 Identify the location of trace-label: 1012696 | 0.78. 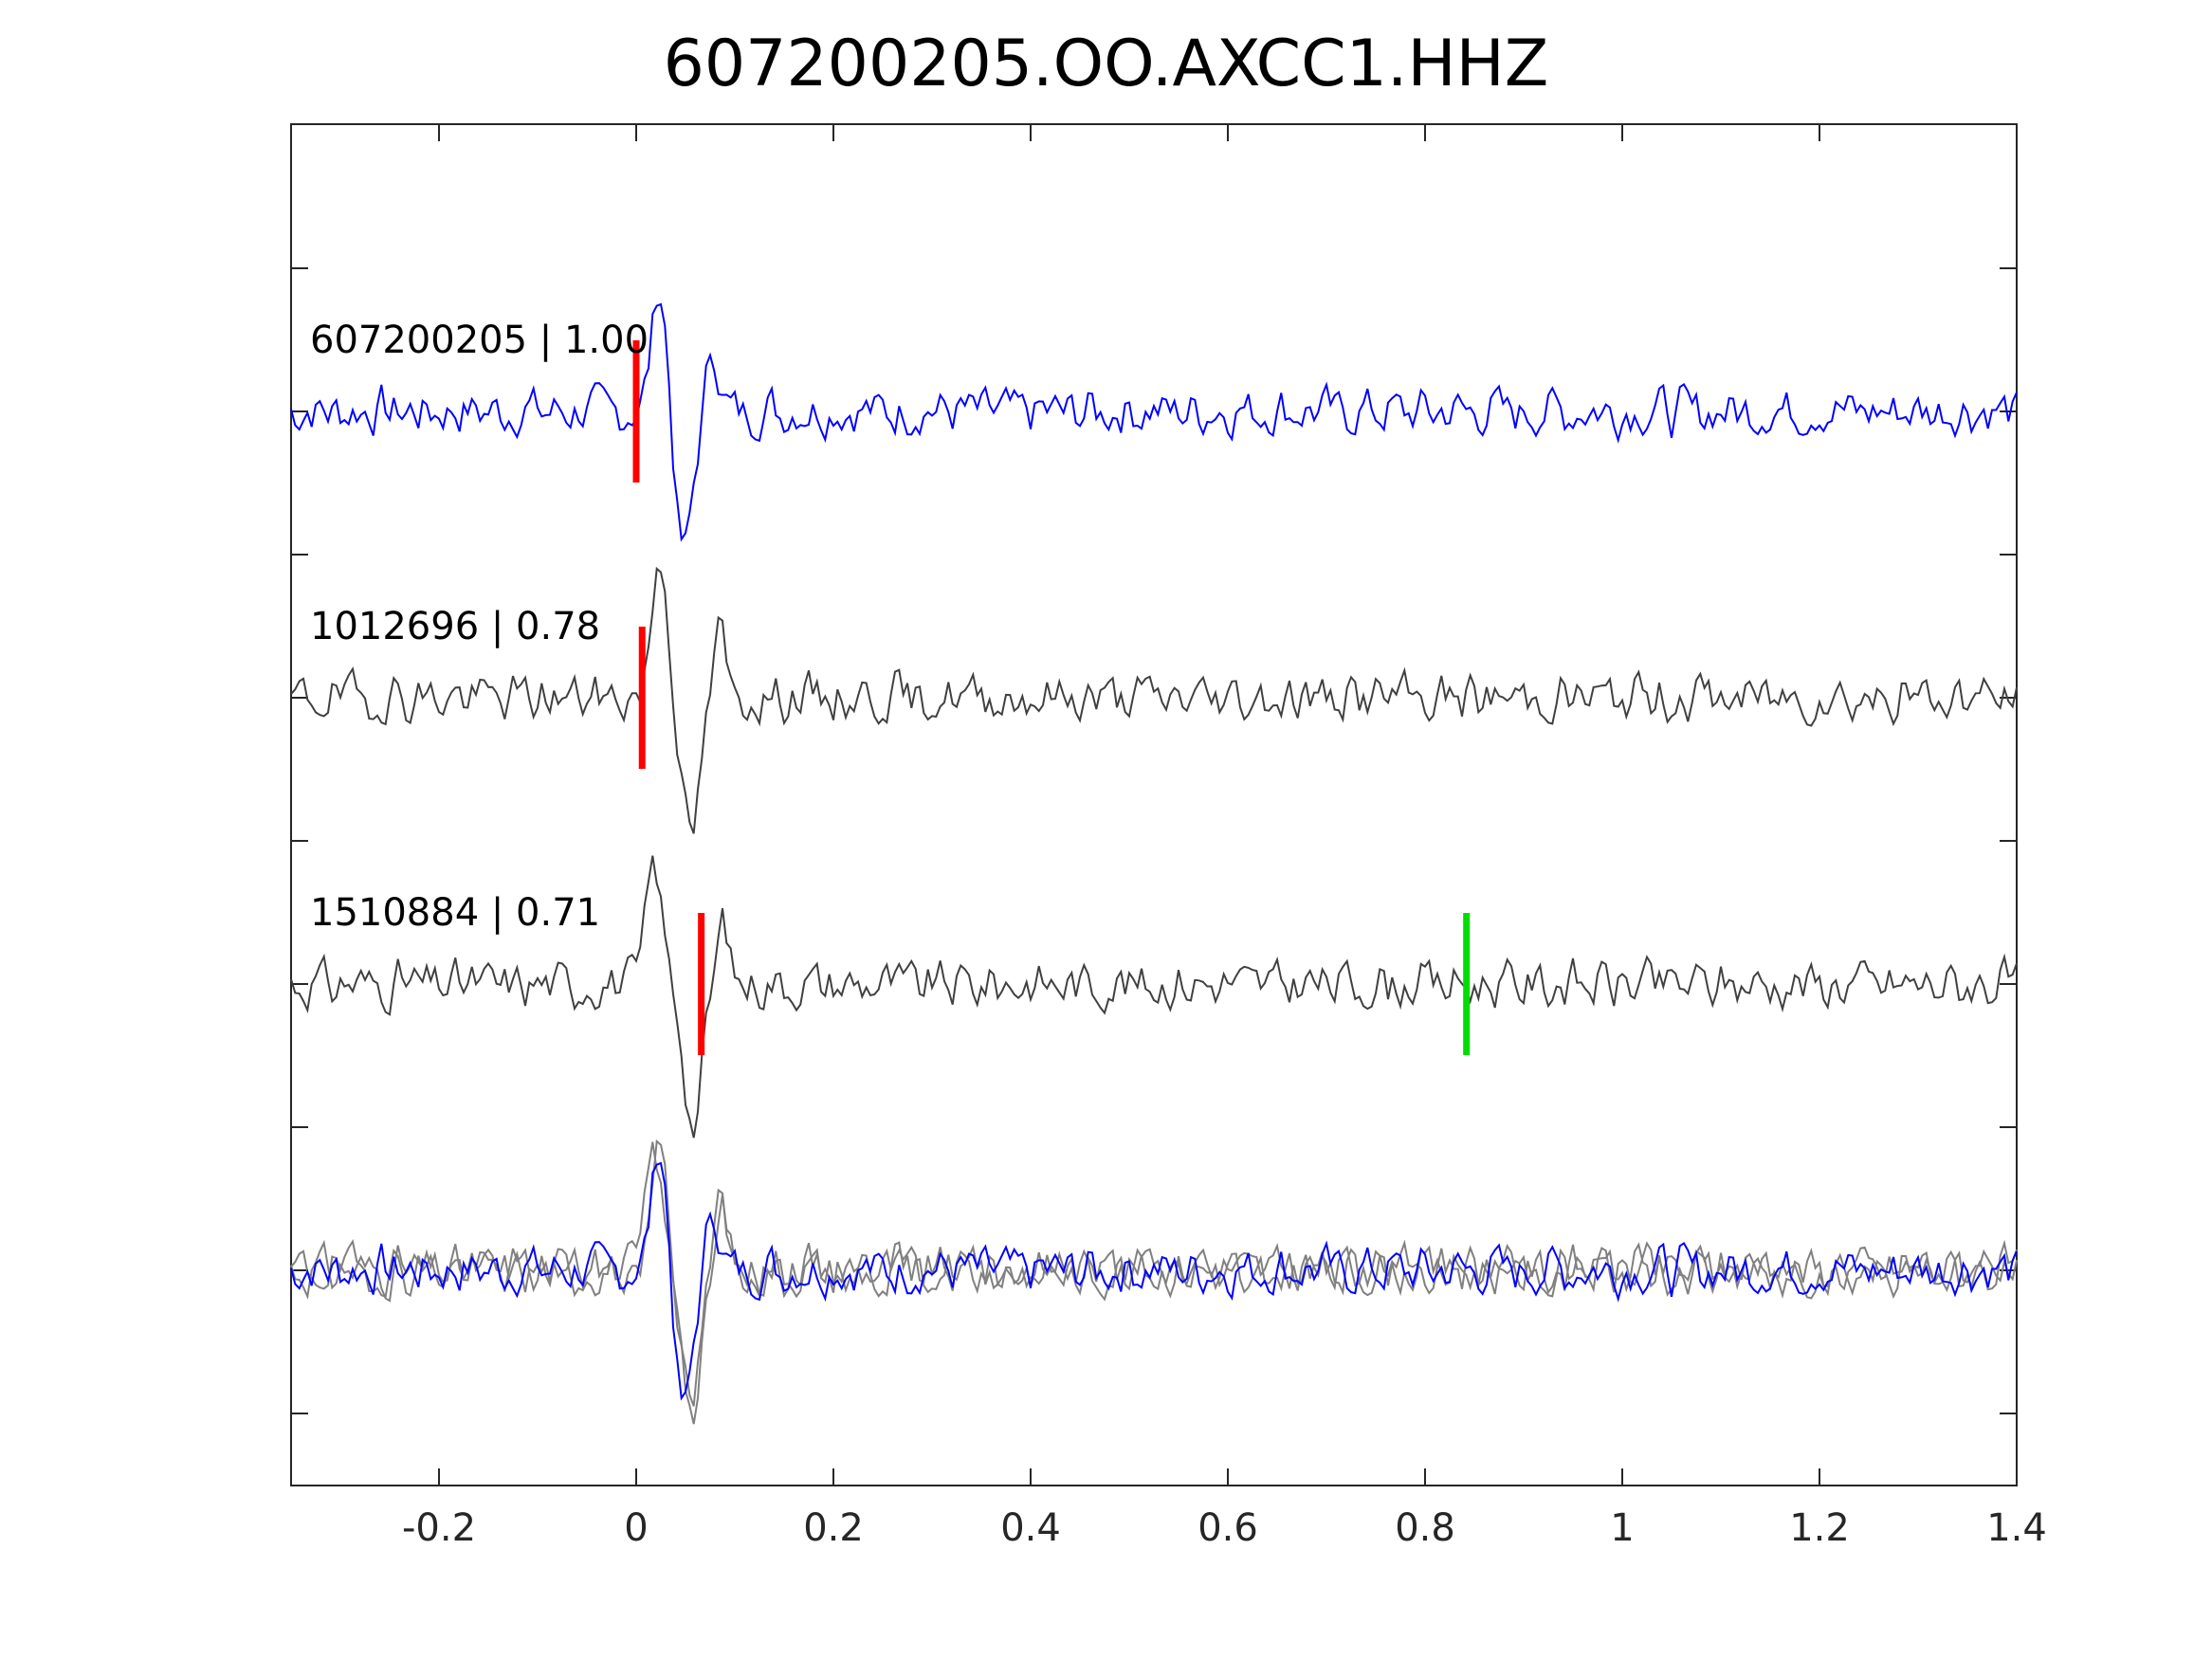
(455, 626).